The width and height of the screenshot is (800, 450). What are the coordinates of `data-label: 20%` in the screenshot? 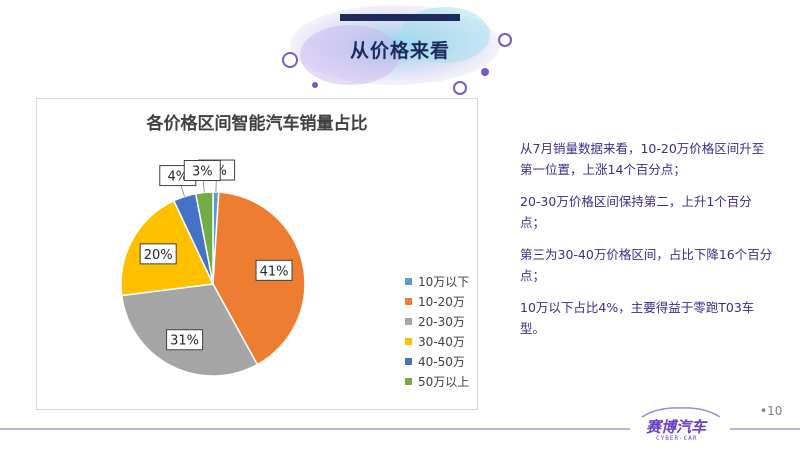 It's located at (158, 255).